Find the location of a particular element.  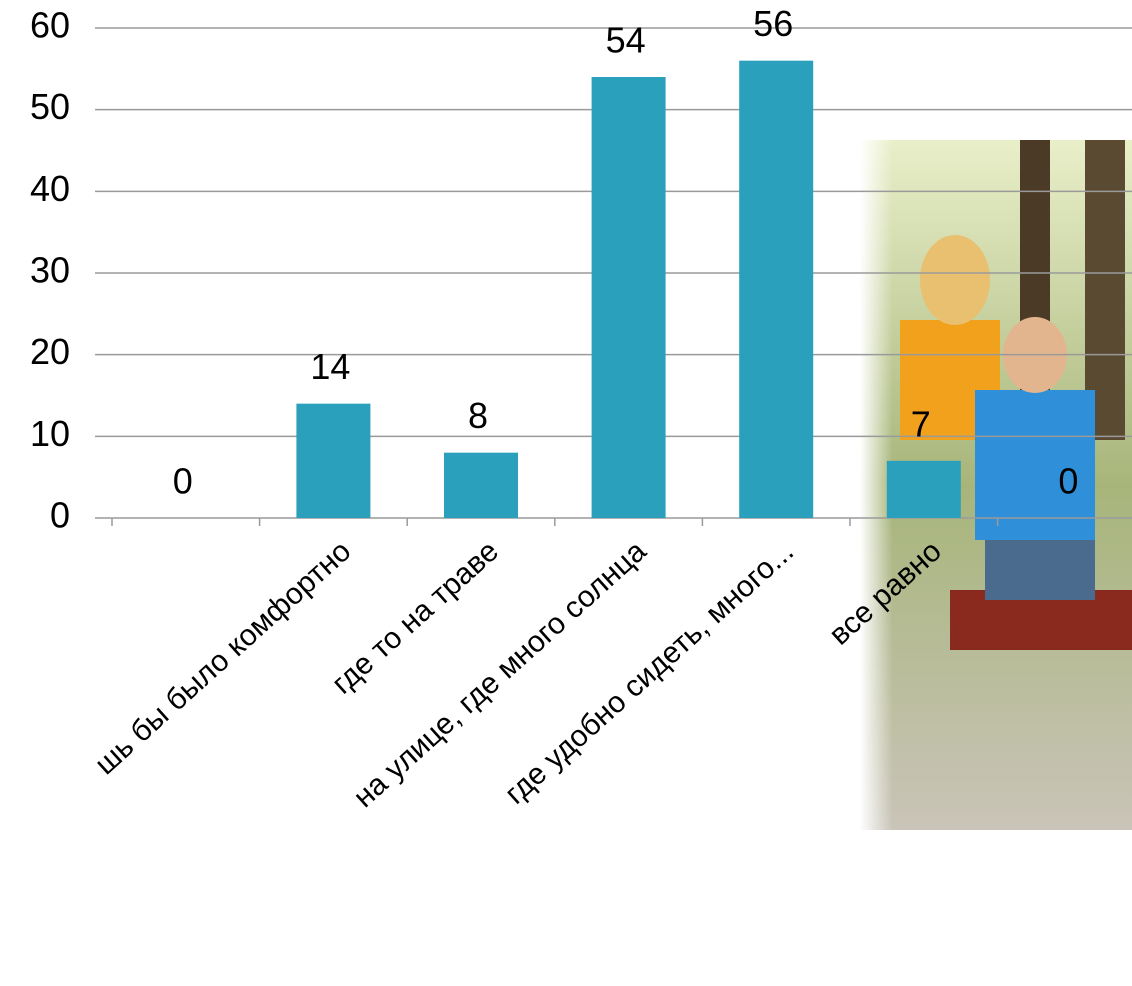

y-tick-label: 60 is located at coordinates (50, 25).